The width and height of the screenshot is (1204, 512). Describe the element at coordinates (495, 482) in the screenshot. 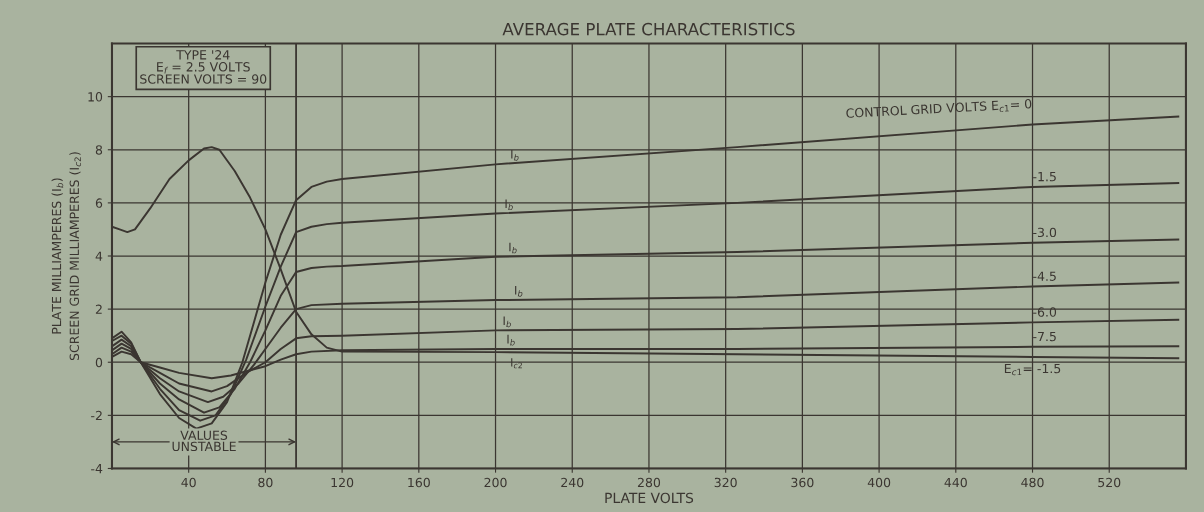

I see `x-tick-label: 200` at that location.